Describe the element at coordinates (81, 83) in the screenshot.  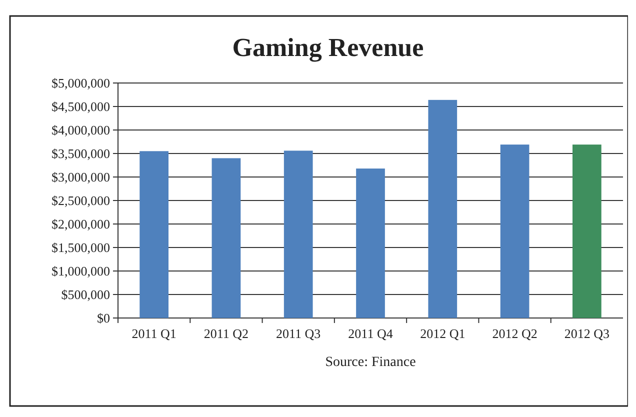
I see `y-tick-label: $5,000,000` at that location.